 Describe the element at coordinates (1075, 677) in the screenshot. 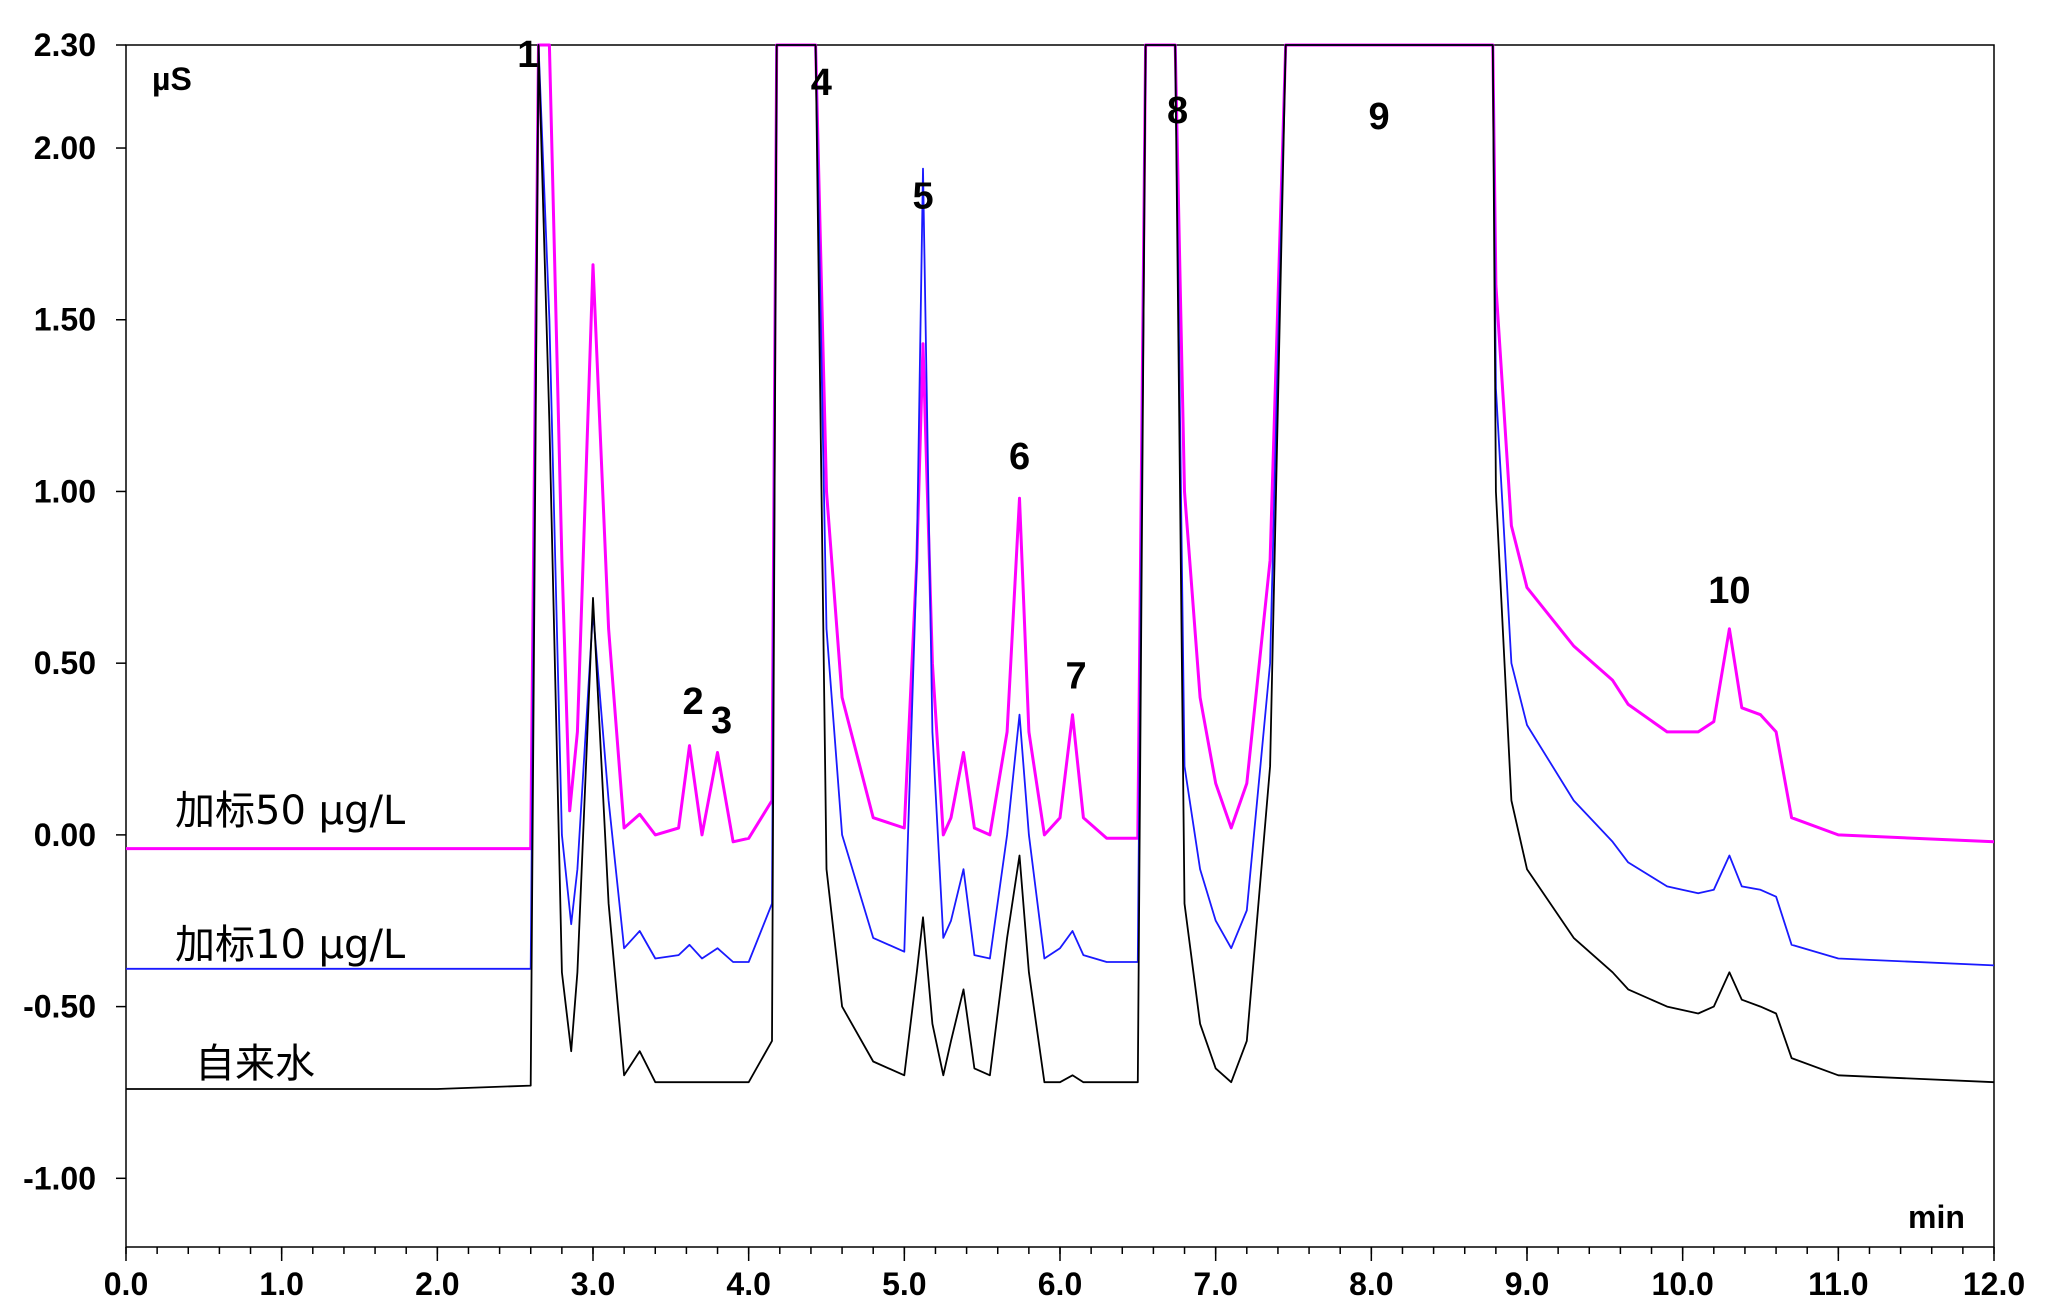

I see `peak-label-7: 7` at that location.